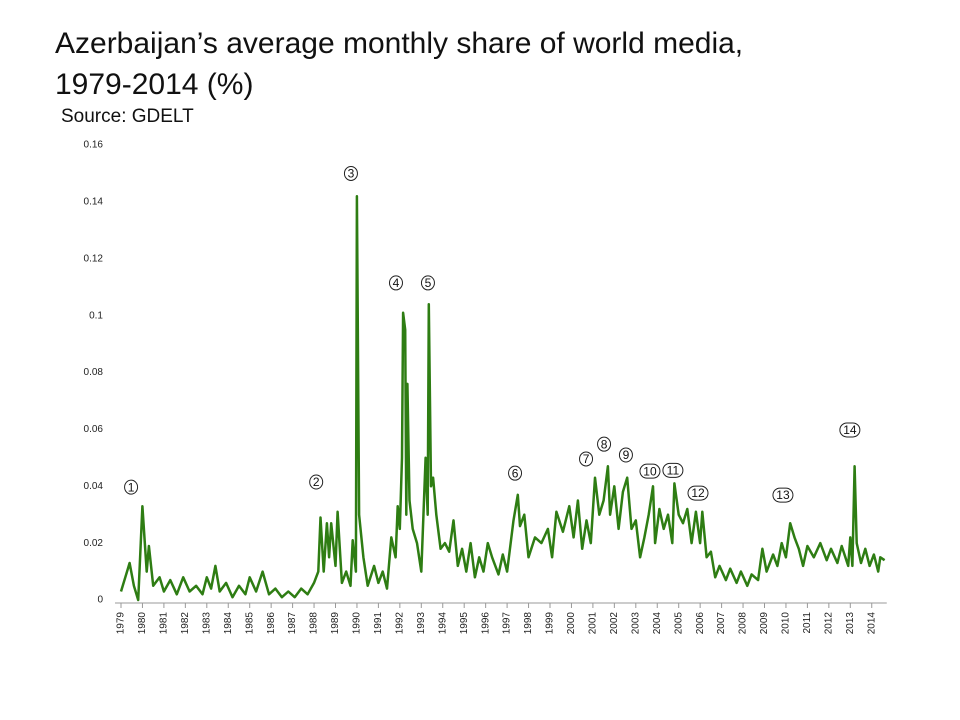  Describe the element at coordinates (335, 623) in the screenshot. I see `x-tick-label: 1989` at that location.